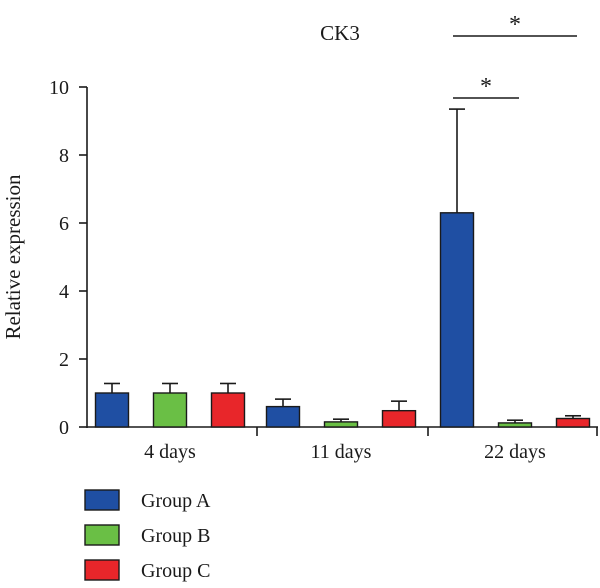 The width and height of the screenshot is (600, 588). Describe the element at coordinates (176, 501) in the screenshot. I see `legend-label: Group A` at that location.